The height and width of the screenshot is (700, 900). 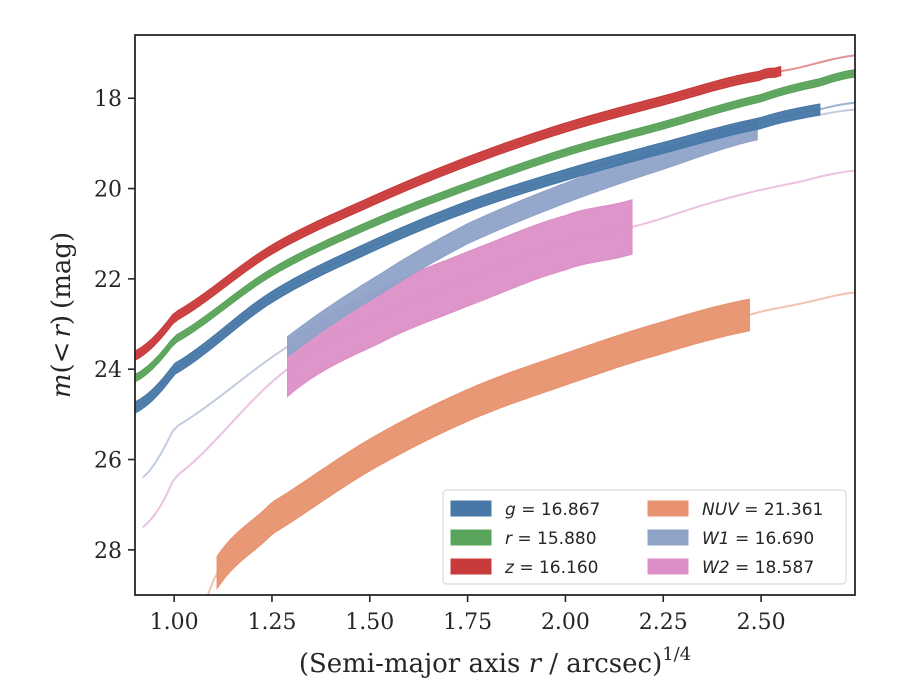 I want to click on legend-swatch-z, so click(x=471, y=566).